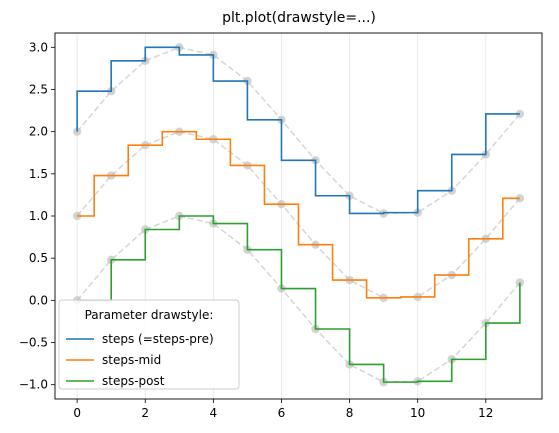  I want to click on y-tick-label: 2.5, so click(38, 90).